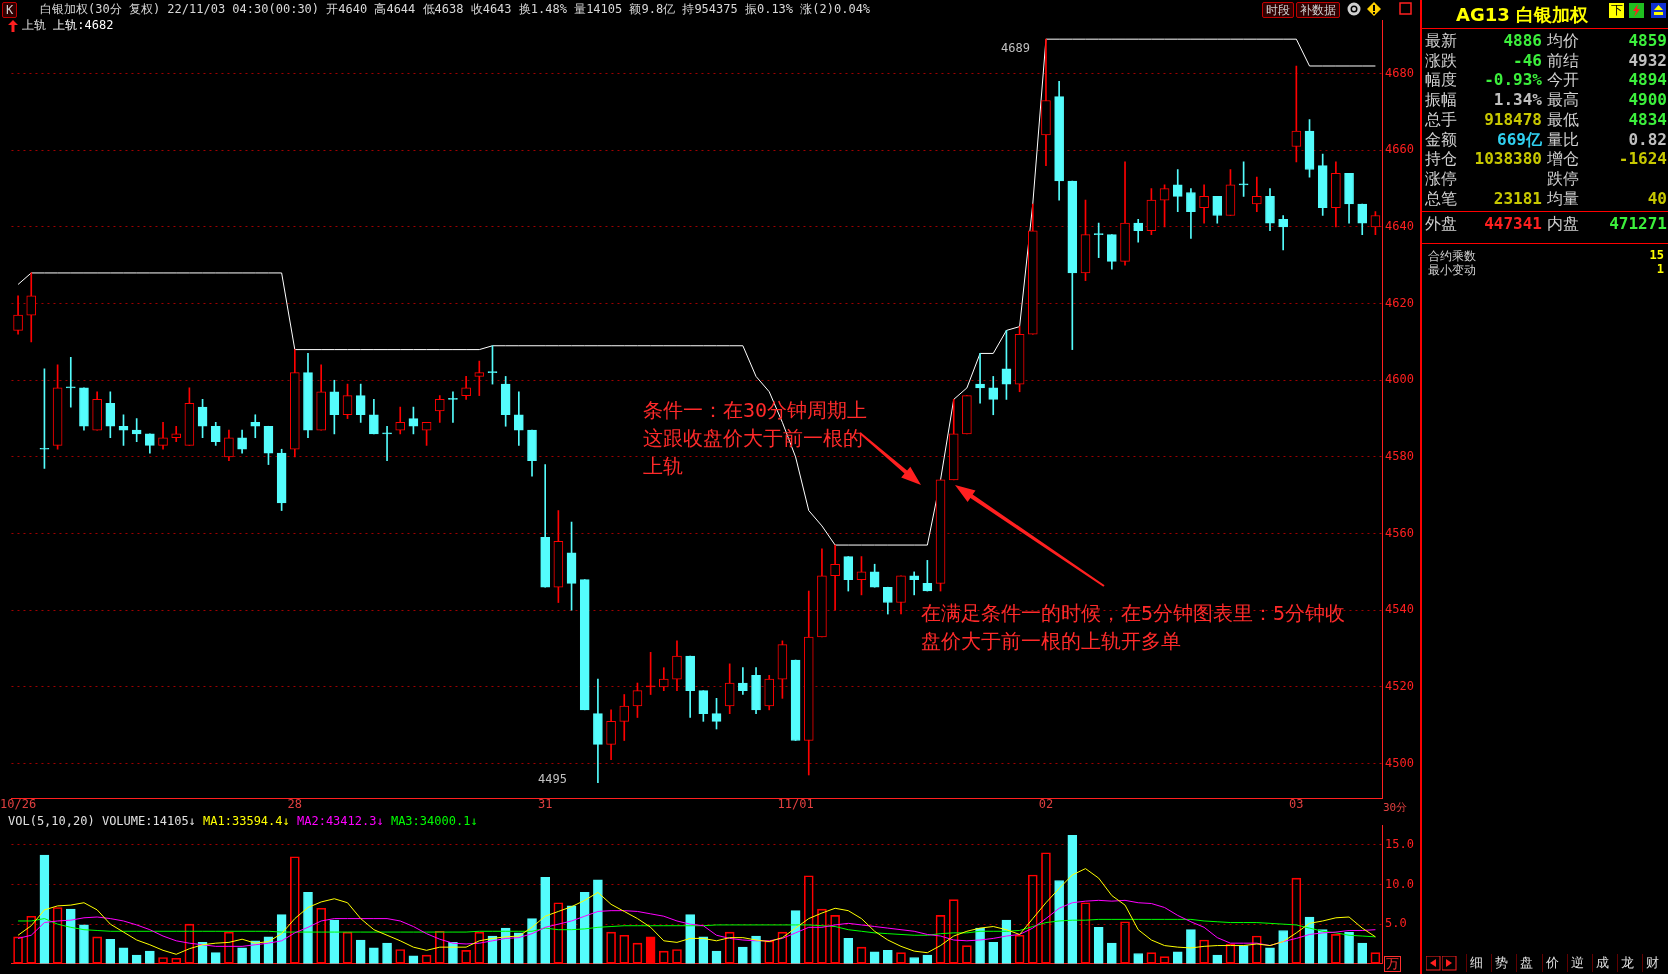 The height and width of the screenshot is (974, 1668). Describe the element at coordinates (1441, 100) in the screenshot. I see `category-label: 振幅` at that location.